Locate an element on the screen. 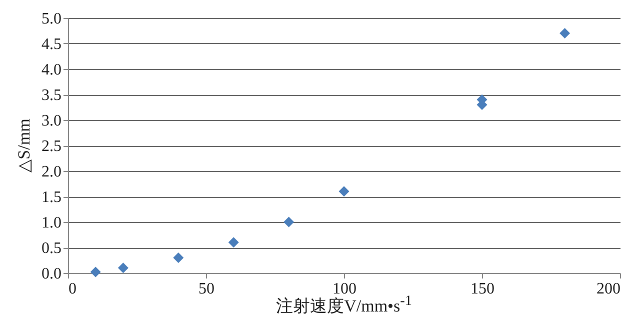  x-tick-label: 150 is located at coordinates (482, 289).